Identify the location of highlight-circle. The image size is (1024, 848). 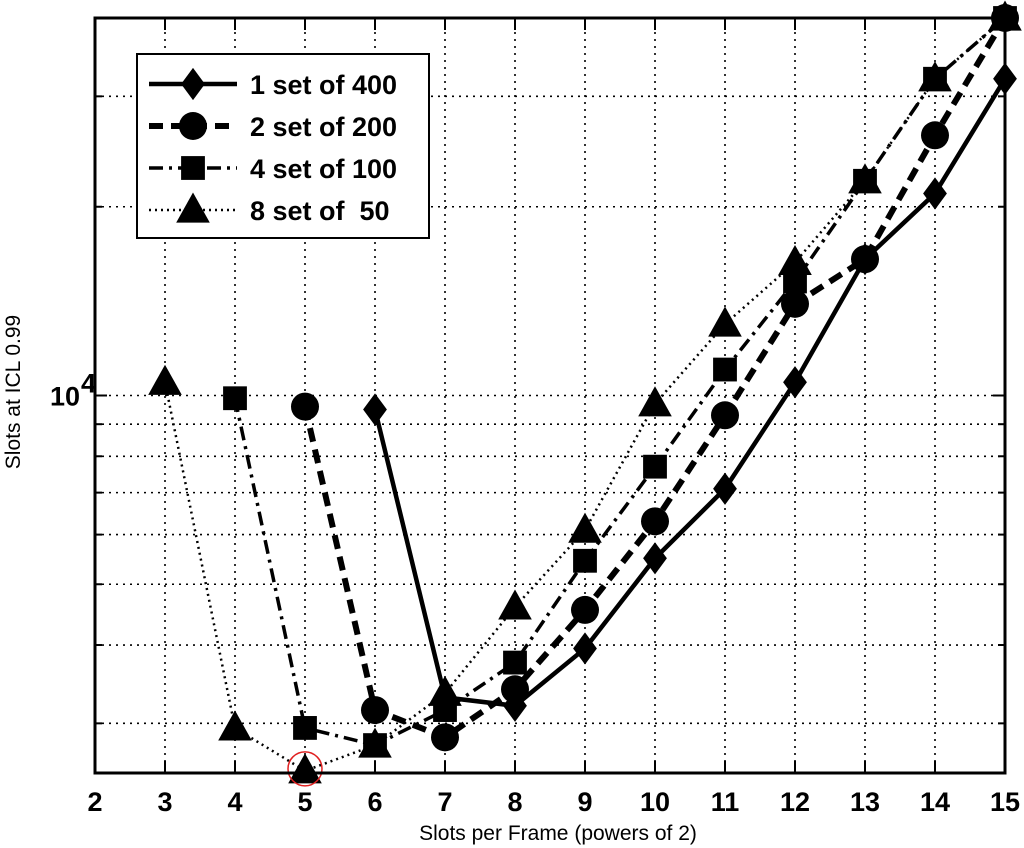
(305, 769).